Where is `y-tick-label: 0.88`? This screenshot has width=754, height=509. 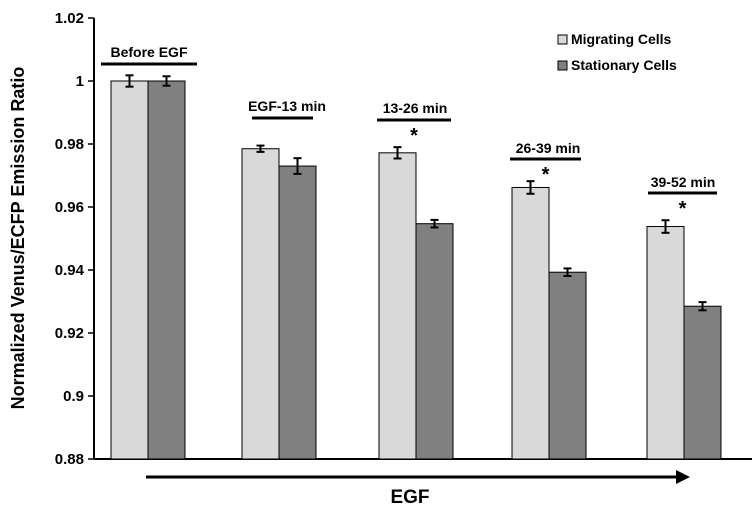 y-tick-label: 0.88 is located at coordinates (69, 459).